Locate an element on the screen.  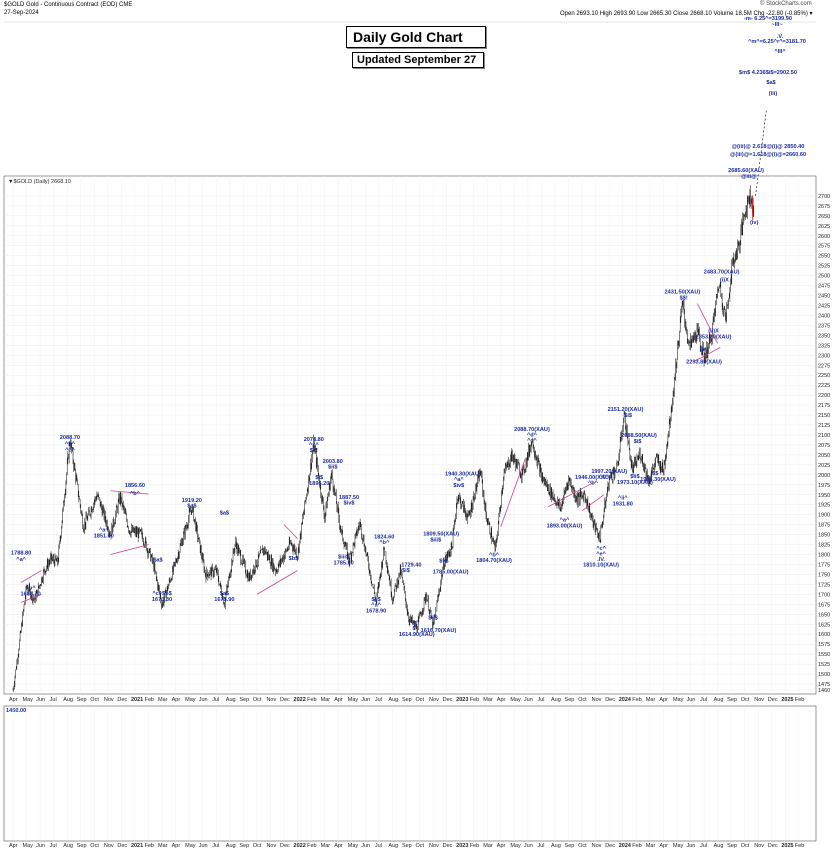
x-tick-label: Dec is located at coordinates (285, 700).